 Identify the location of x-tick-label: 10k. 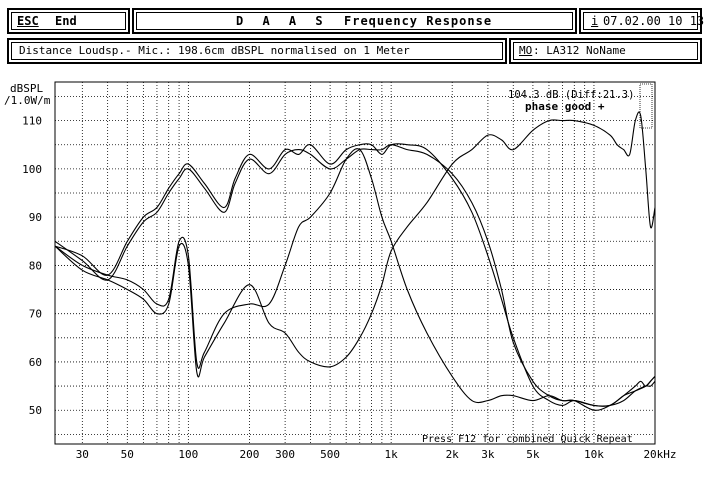
(594, 454).